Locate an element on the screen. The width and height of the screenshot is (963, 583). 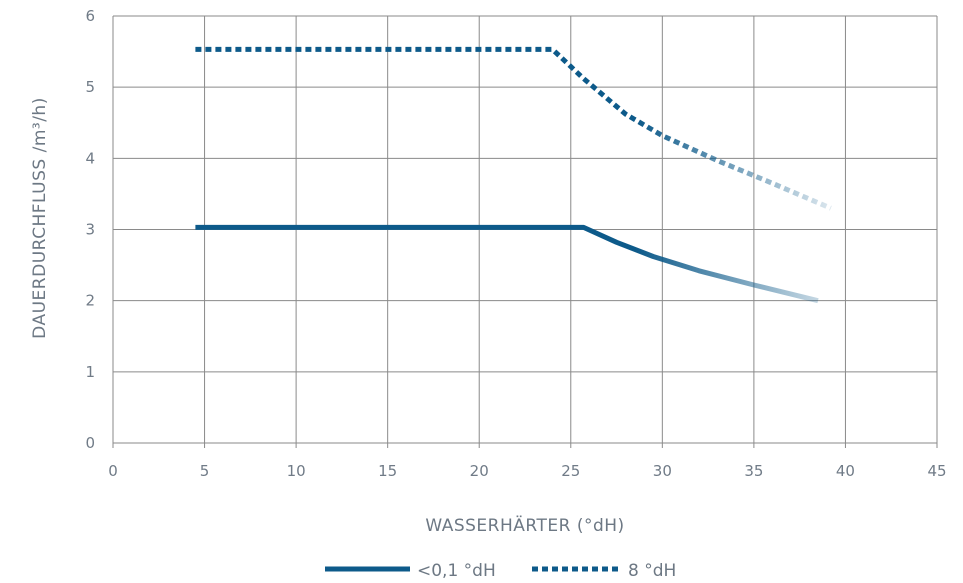
x-tick-label-40: 40 is located at coordinates (845, 471).